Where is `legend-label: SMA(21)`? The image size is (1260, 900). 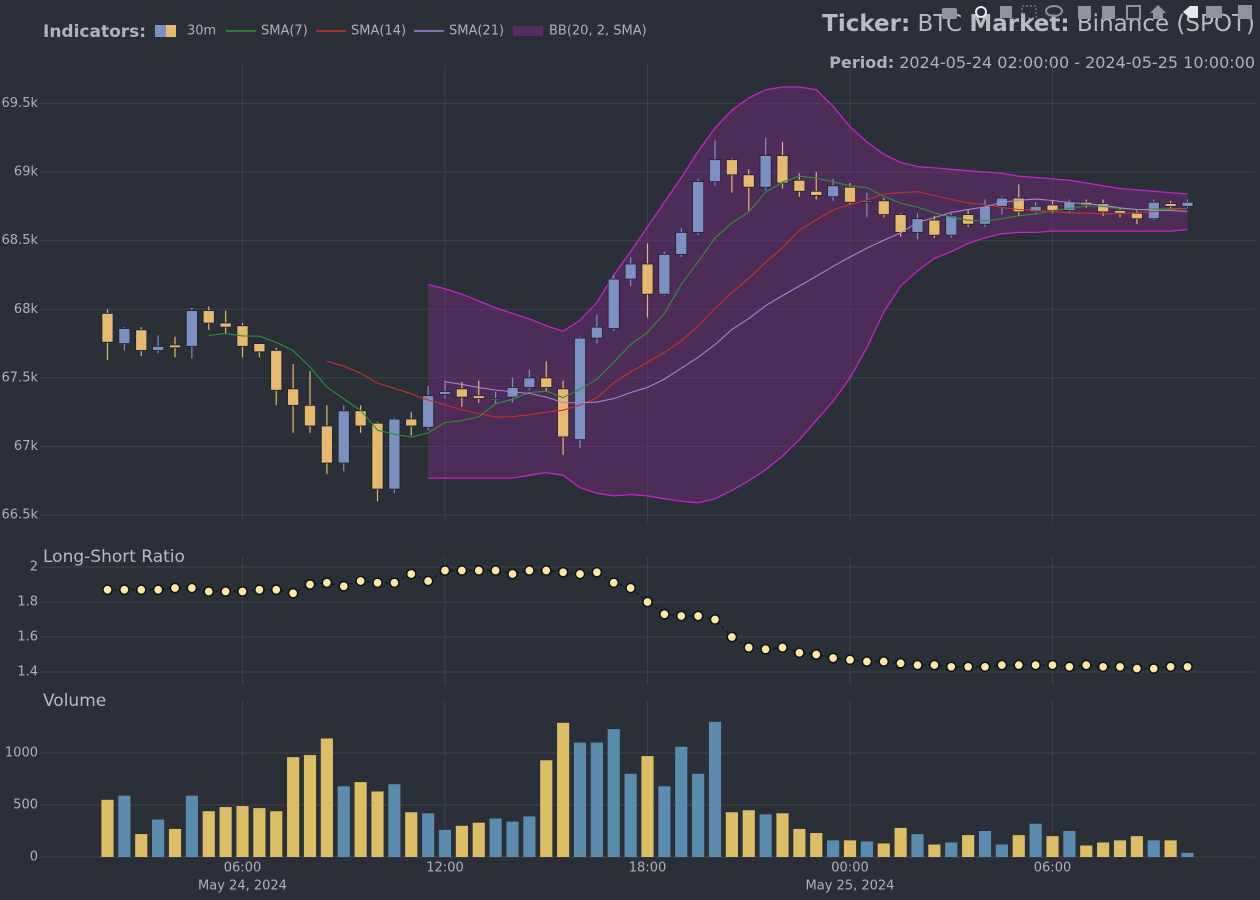 legend-label: SMA(21) is located at coordinates (476, 31).